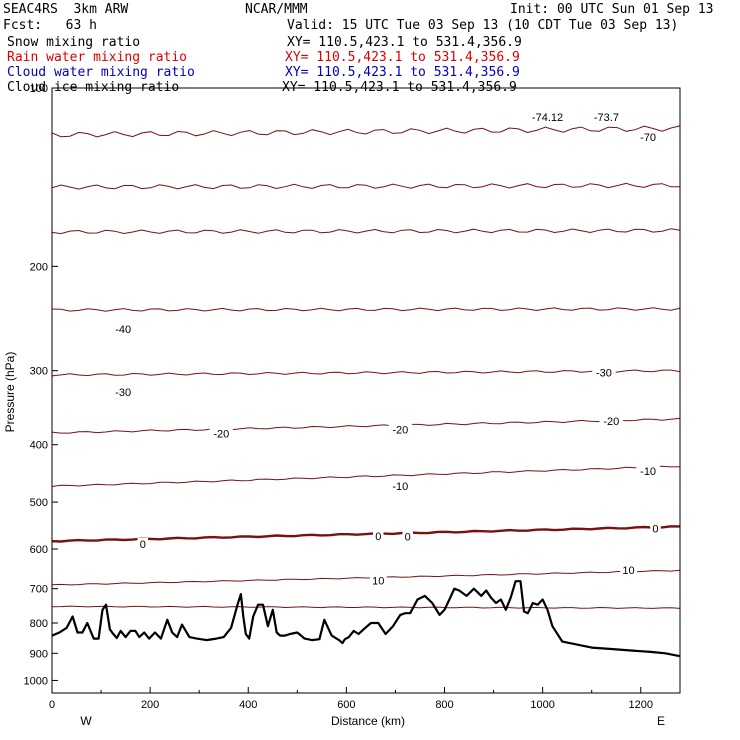 The height and width of the screenshot is (740, 740). Describe the element at coordinates (39, 89) in the screenshot. I see `y-tick-label: 100` at that location.